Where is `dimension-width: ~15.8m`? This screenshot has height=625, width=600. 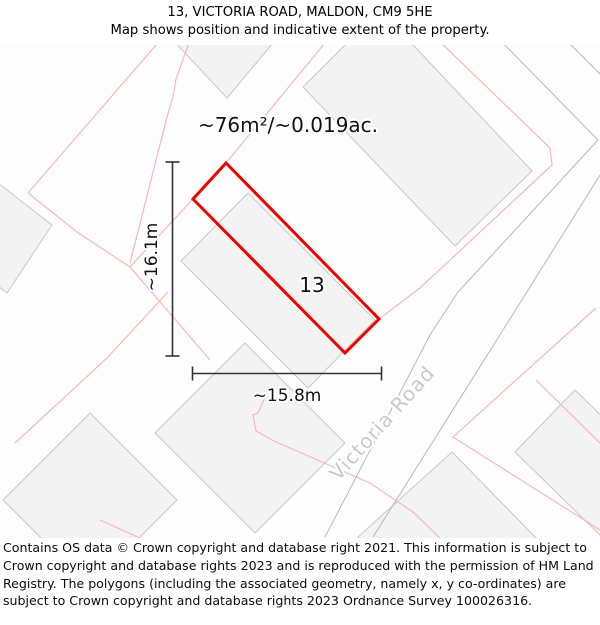
dimension-width: ~15.8m is located at coordinates (287, 387).